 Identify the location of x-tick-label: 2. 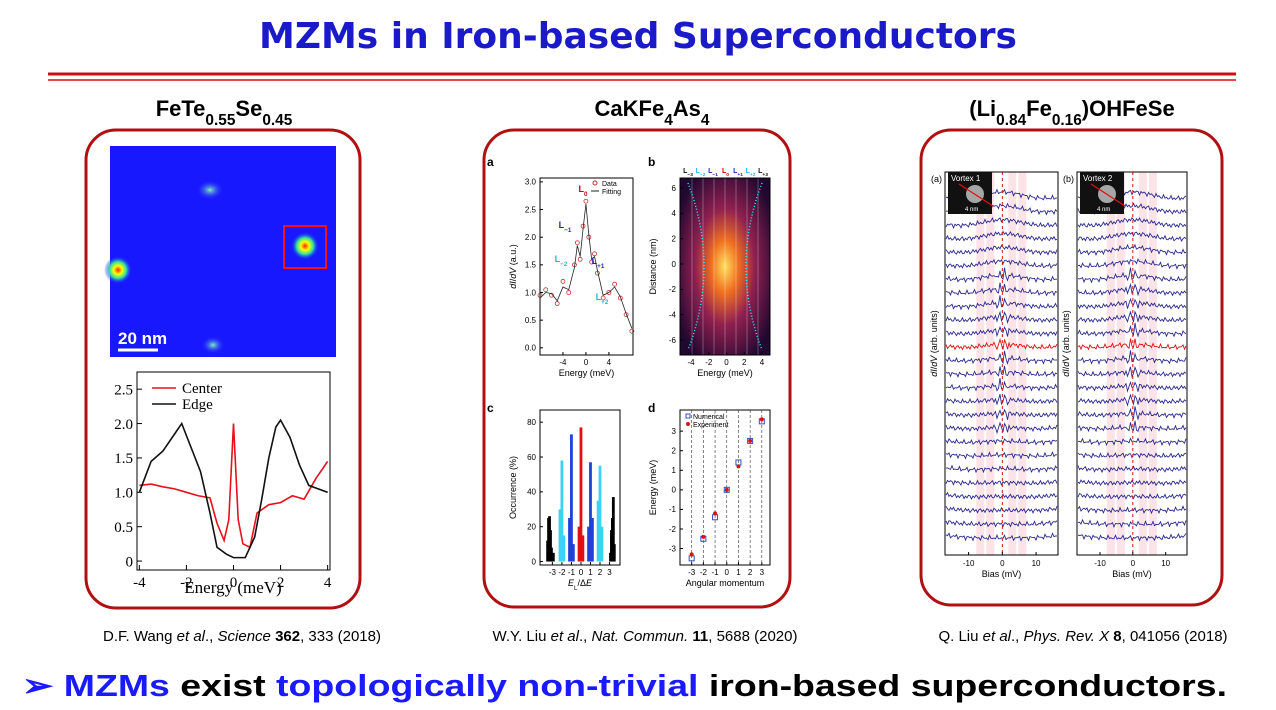
(750, 572).